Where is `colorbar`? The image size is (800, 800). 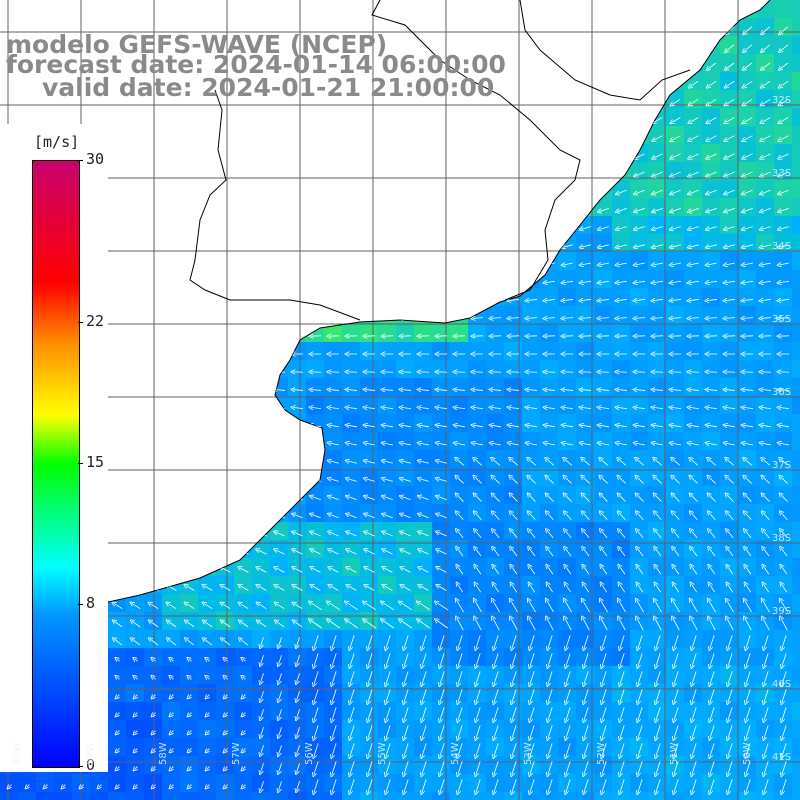 colorbar is located at coordinates (56, 464).